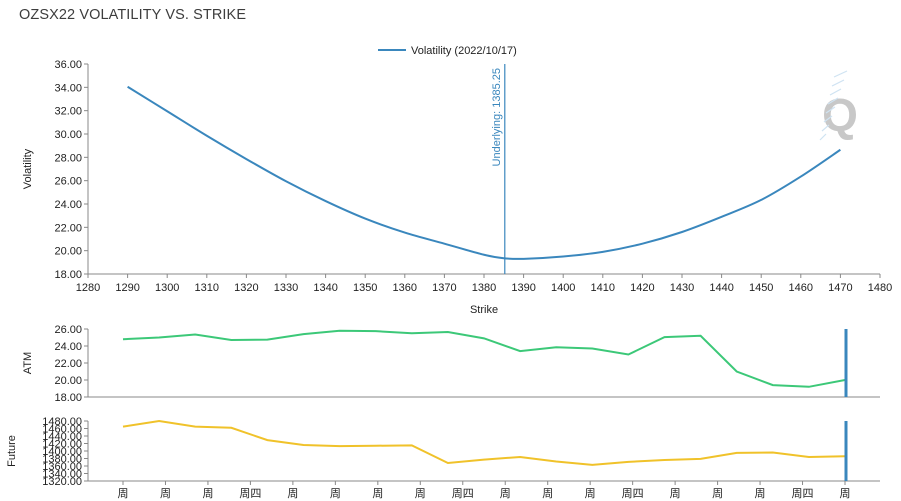  Describe the element at coordinates (405, 288) in the screenshot. I see `strike-x-tick-label: 1360` at that location.